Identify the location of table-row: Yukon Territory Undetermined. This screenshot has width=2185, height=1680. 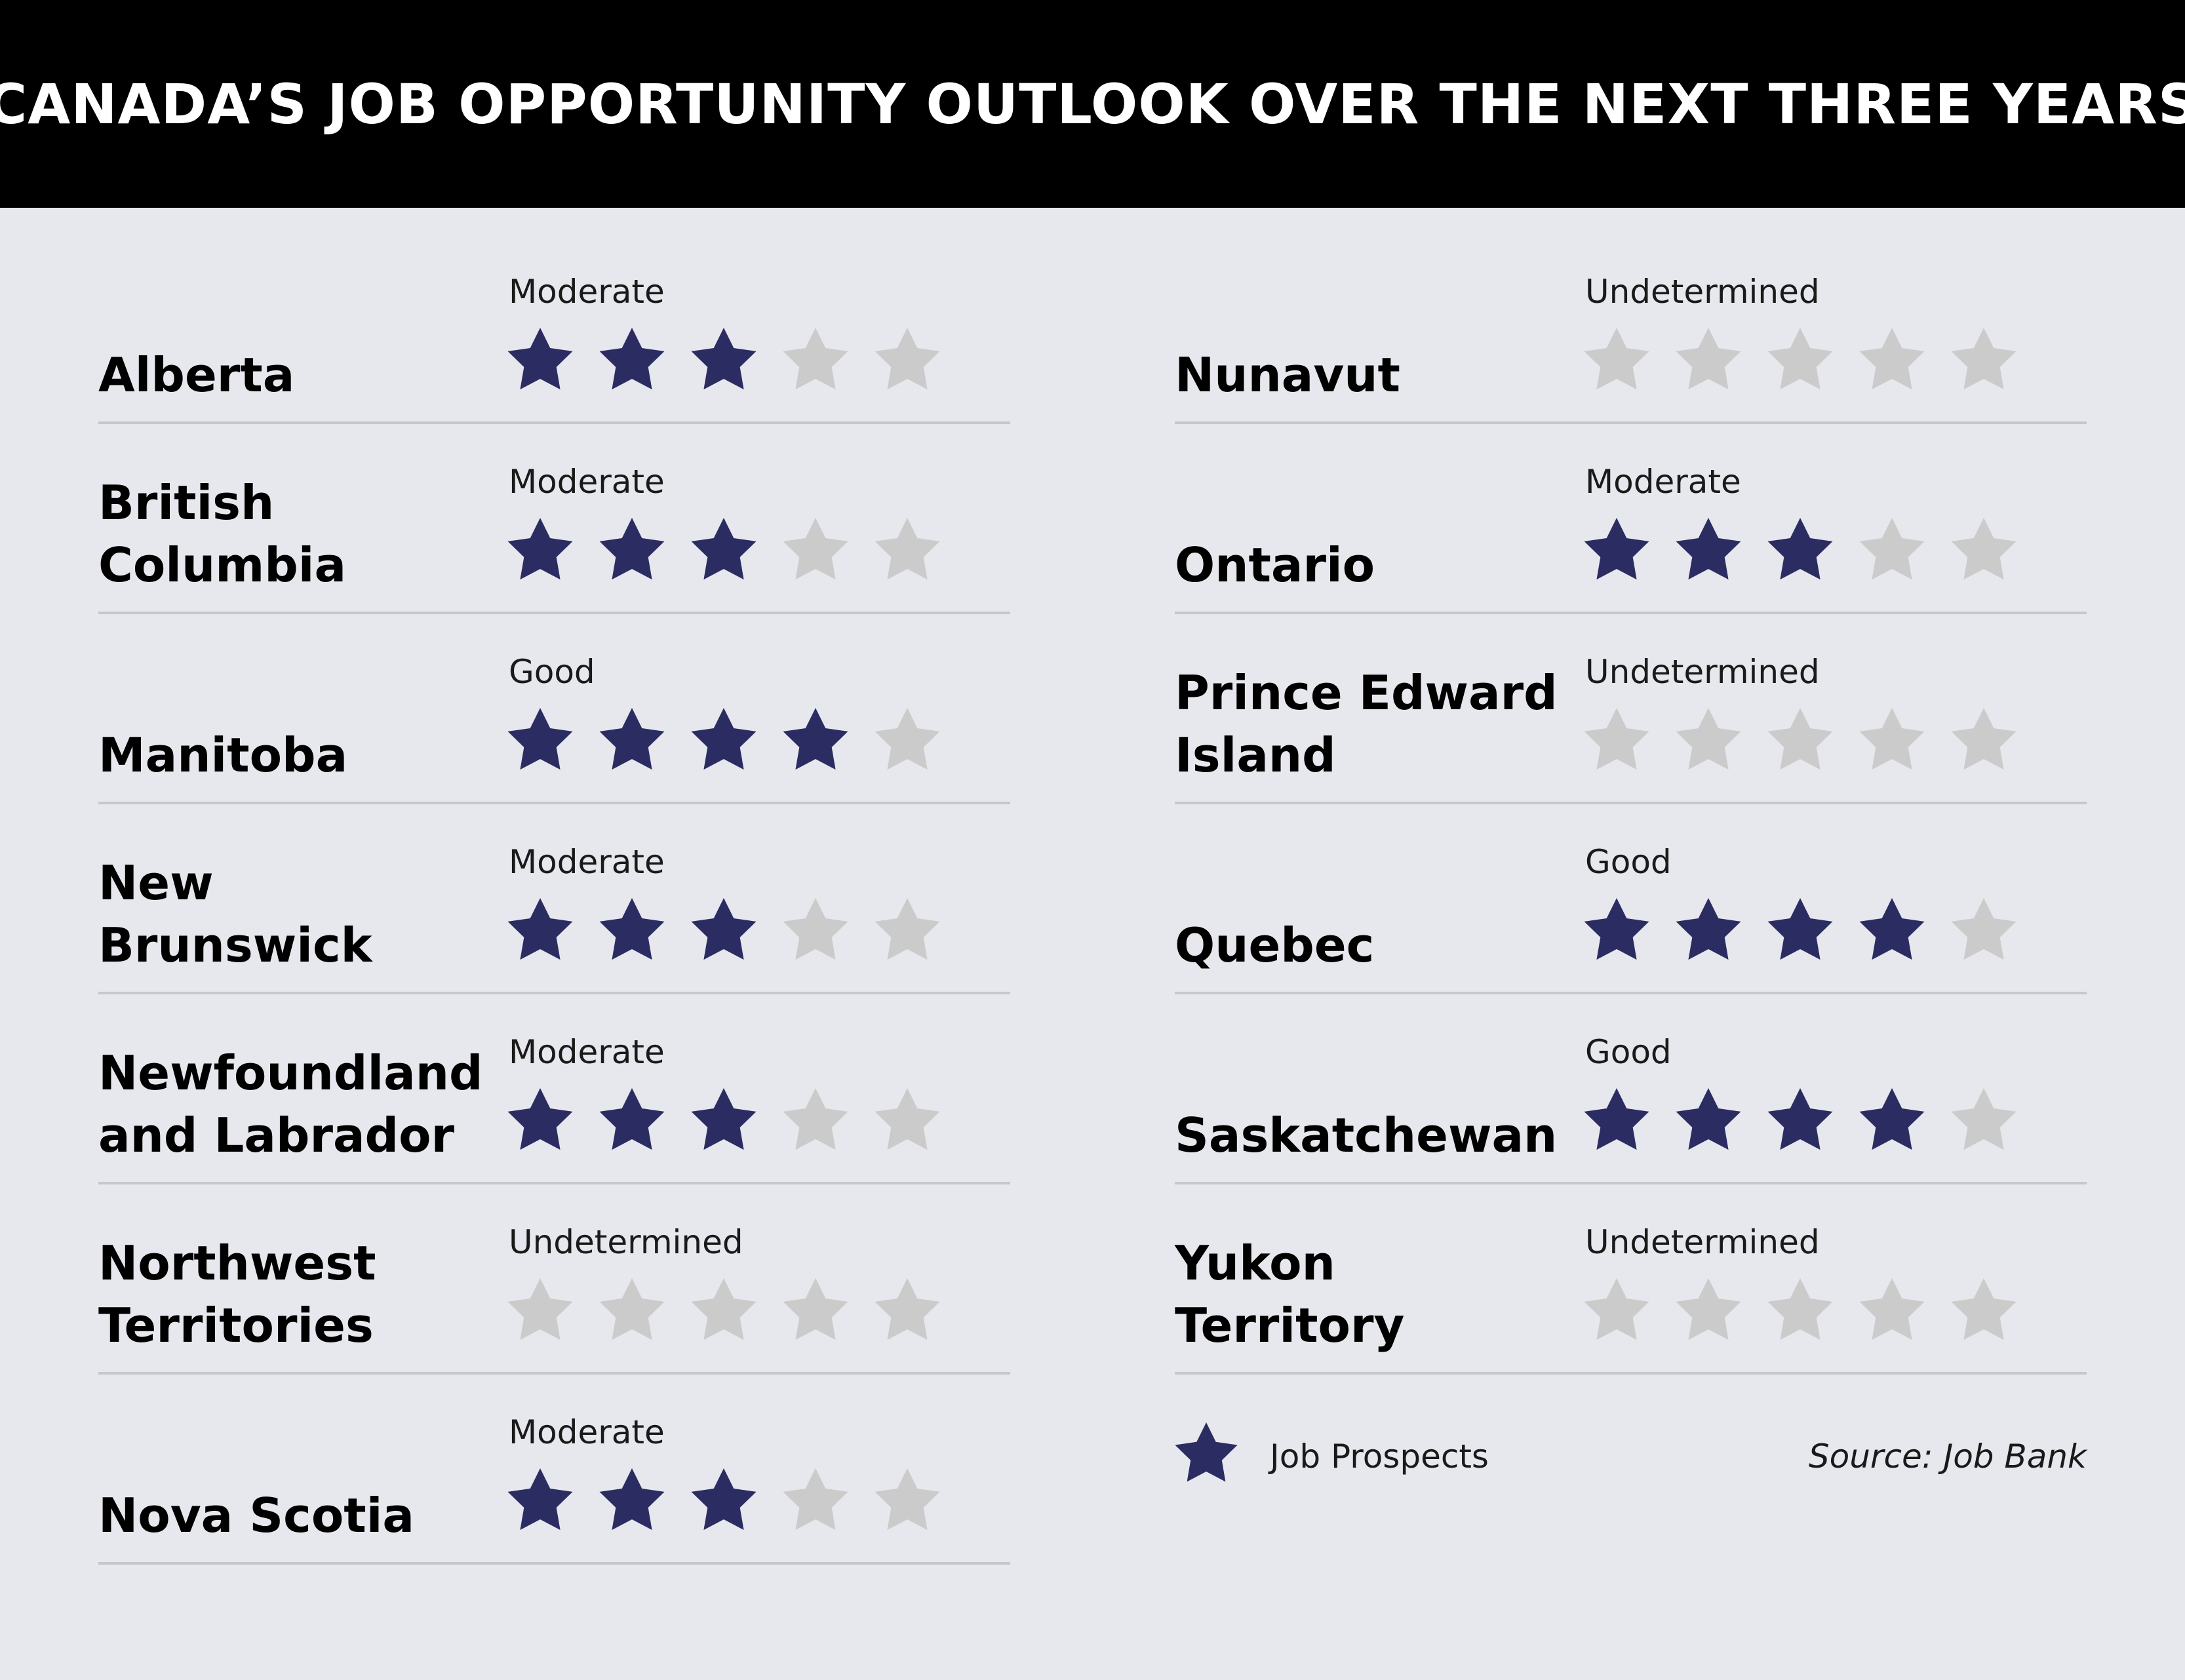
(1630, 1299).